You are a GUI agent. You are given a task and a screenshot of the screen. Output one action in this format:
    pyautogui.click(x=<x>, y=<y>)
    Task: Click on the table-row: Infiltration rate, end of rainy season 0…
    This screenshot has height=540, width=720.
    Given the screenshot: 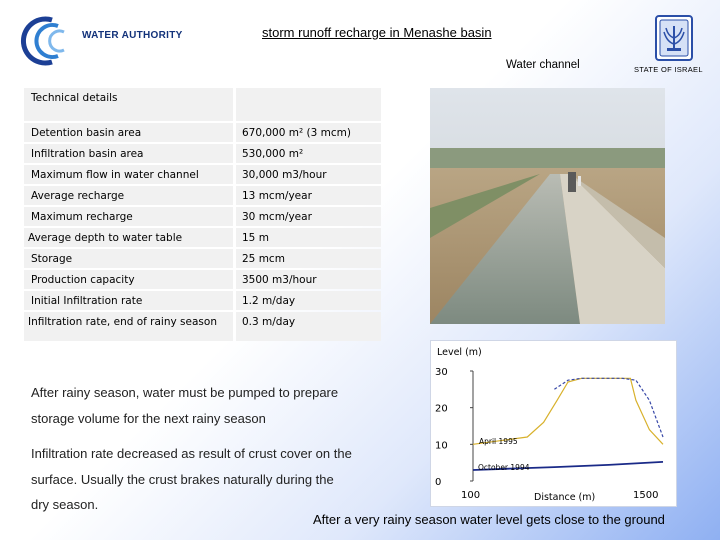 What is the action you would take?
    pyautogui.click(x=202, y=326)
    